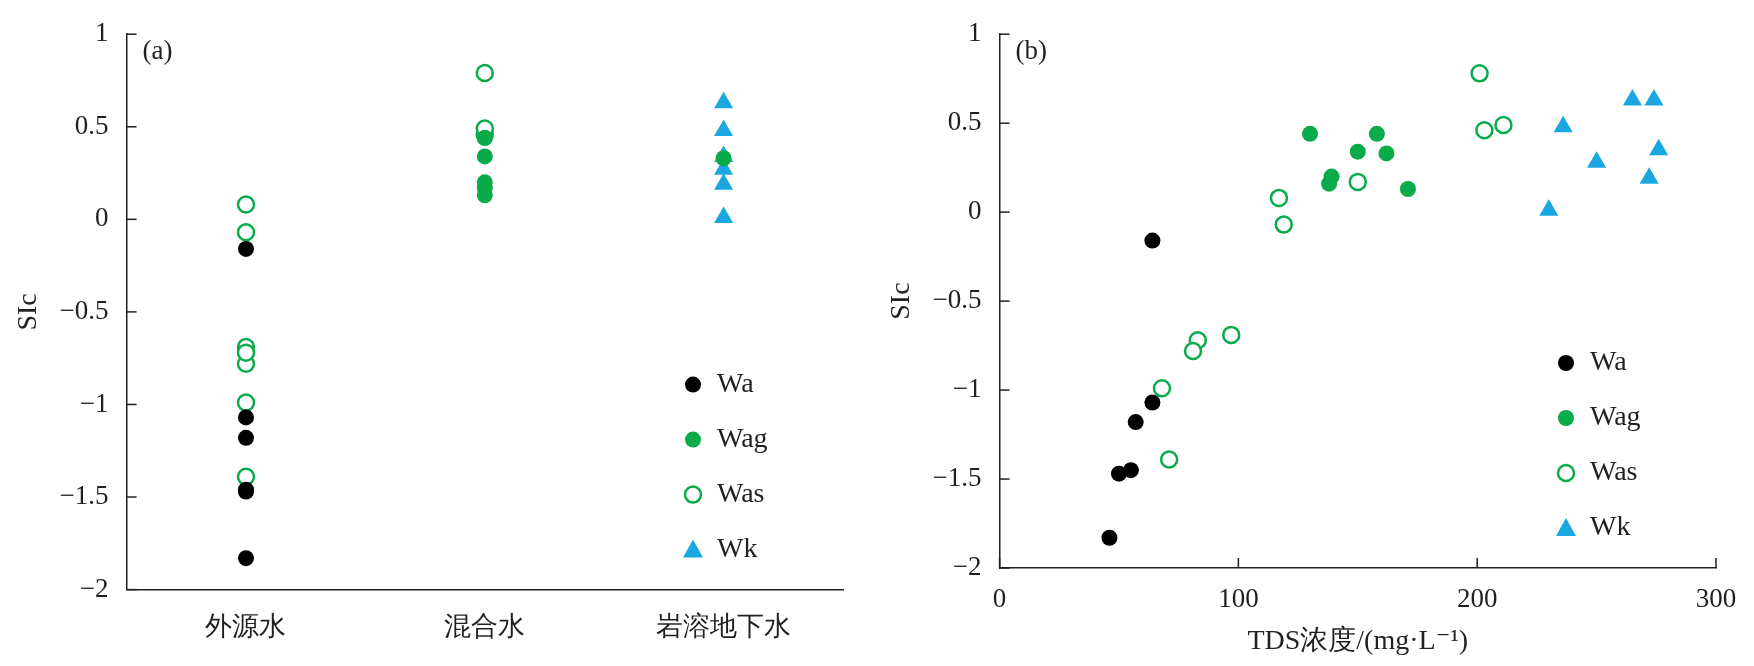 The height and width of the screenshot is (666, 1754). Describe the element at coordinates (1031, 49) in the screenshot. I see `chart-title: (b)` at that location.